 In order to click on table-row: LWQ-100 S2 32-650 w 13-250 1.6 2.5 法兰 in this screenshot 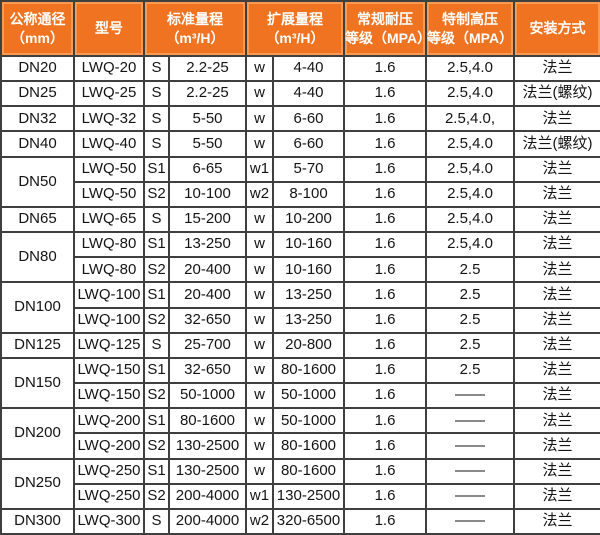, I will do `click(300, 320)`.